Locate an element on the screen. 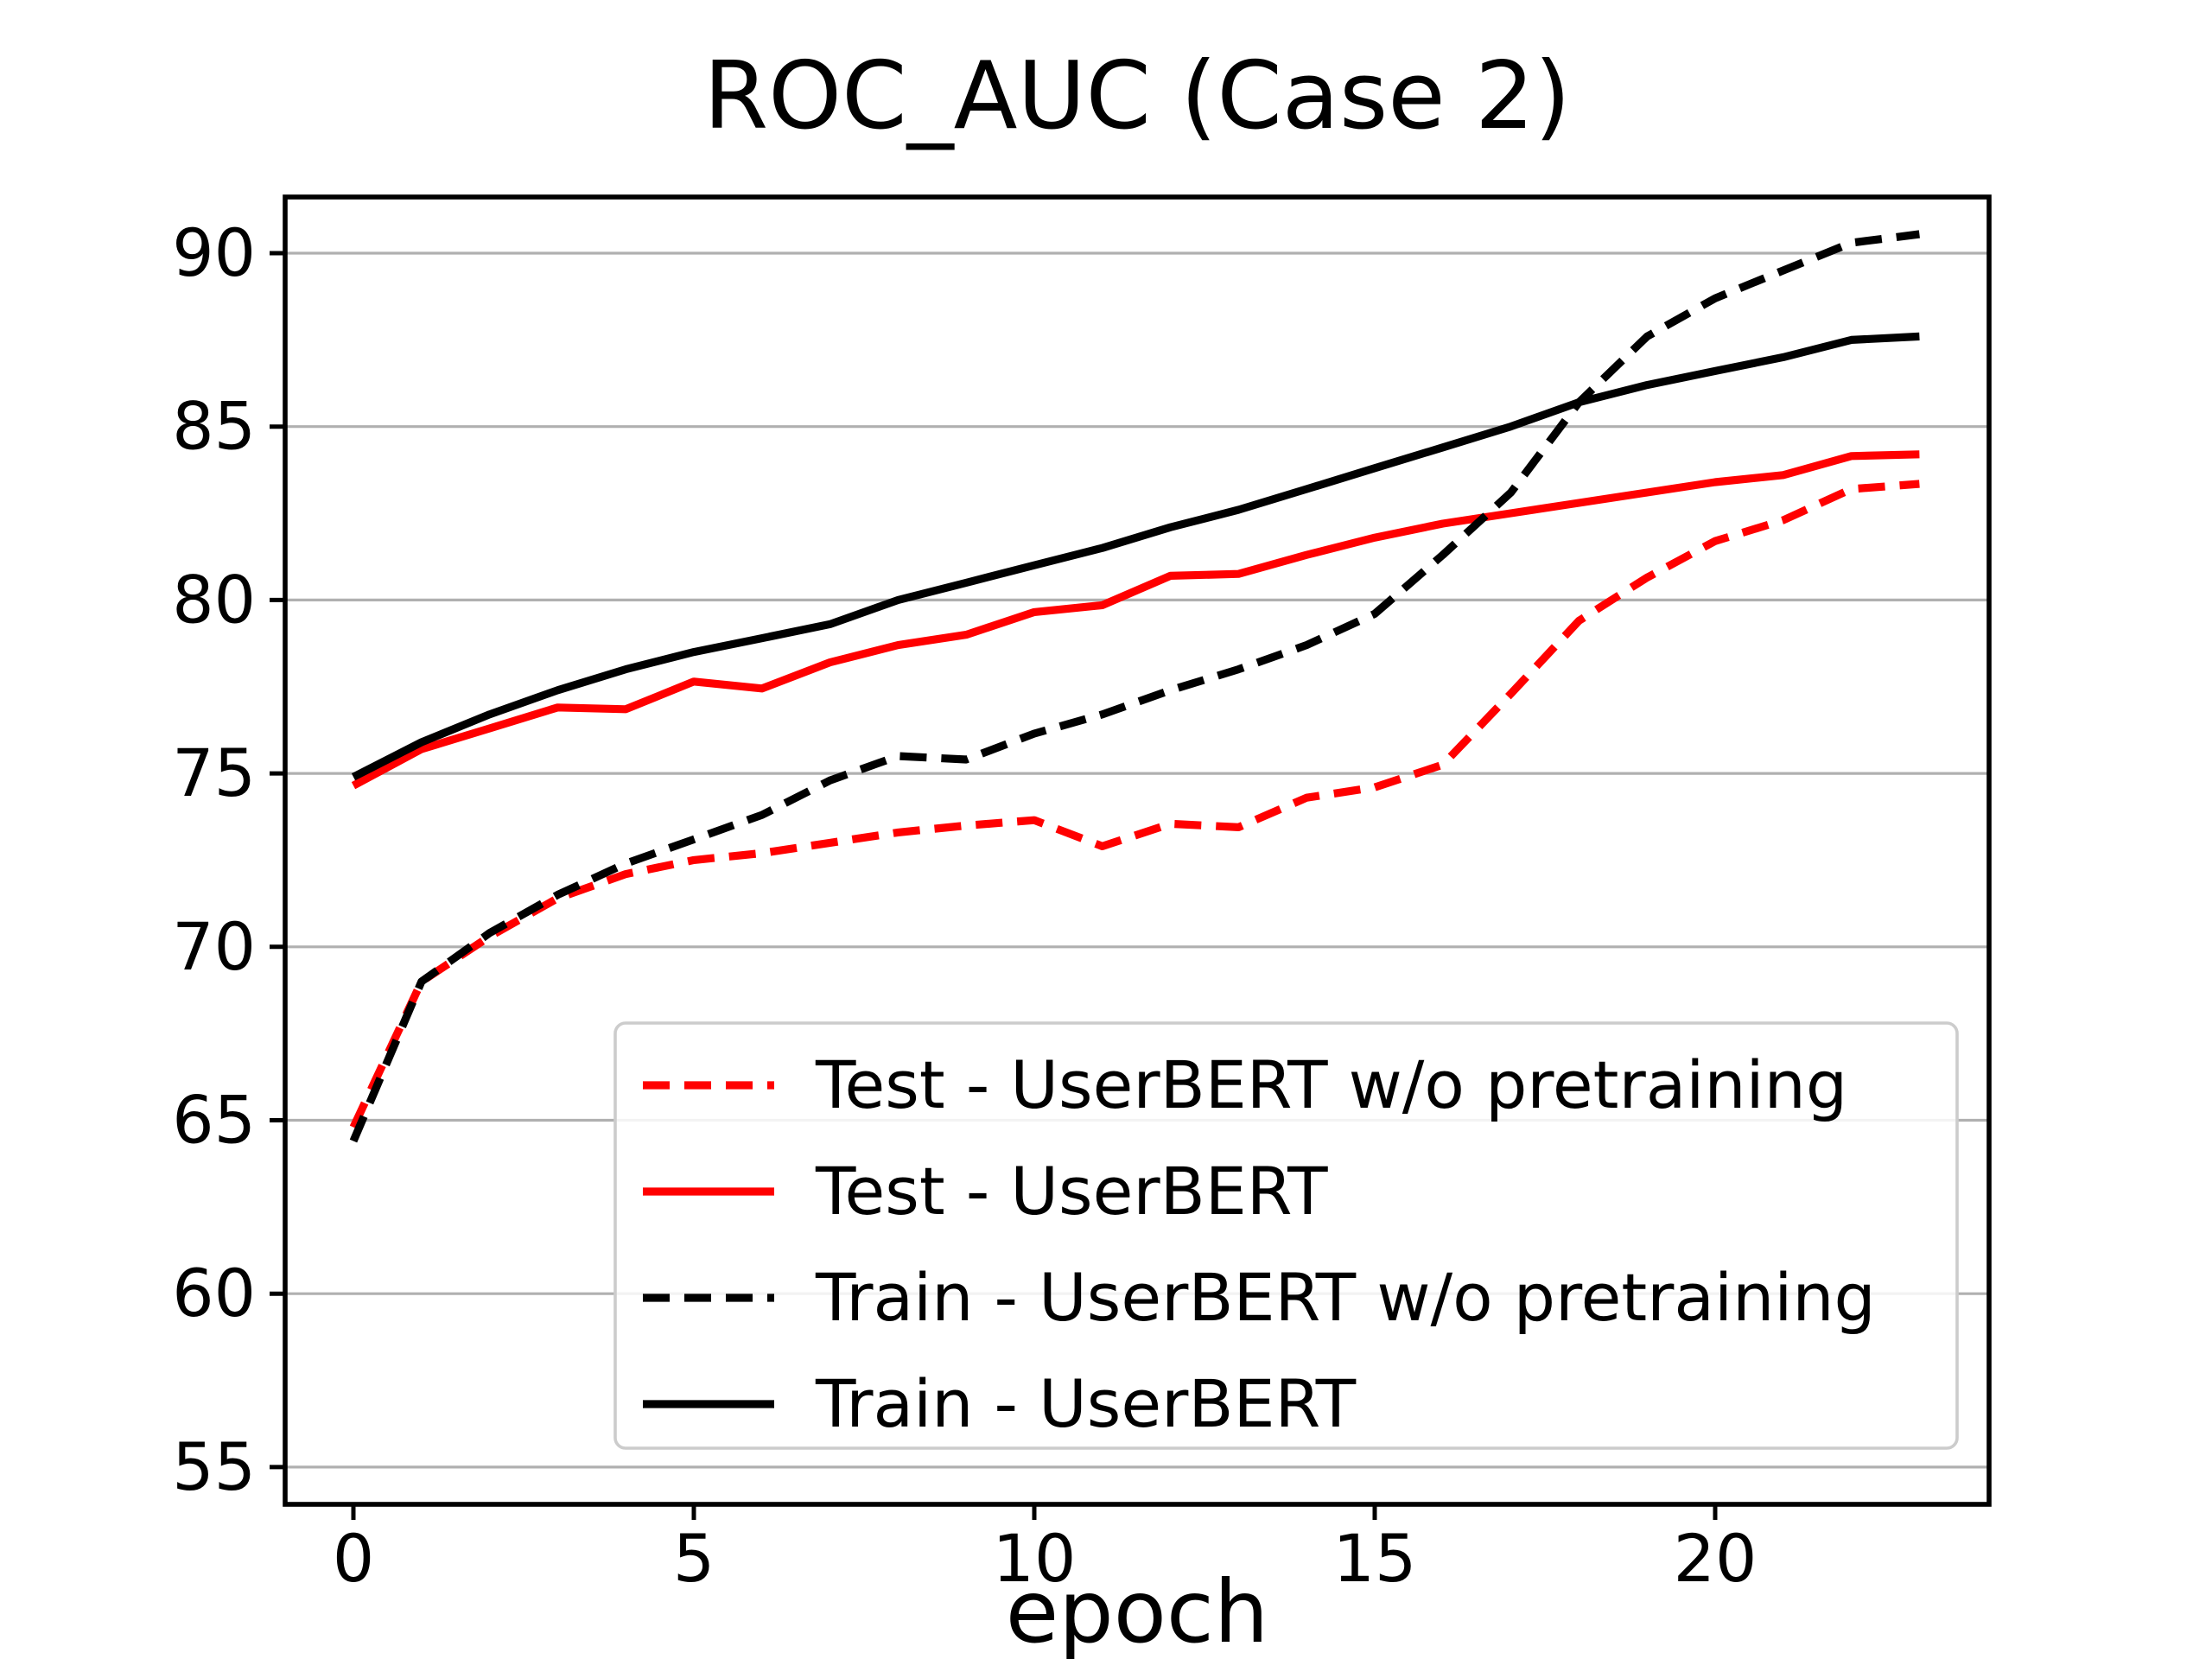  y-tick-label-80: 80 is located at coordinates (214, 599).